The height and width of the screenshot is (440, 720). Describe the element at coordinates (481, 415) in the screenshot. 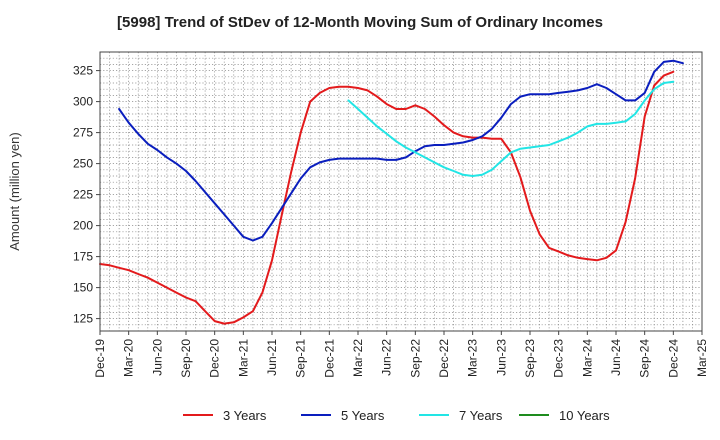

I see `legend-label: 7 Years` at that location.